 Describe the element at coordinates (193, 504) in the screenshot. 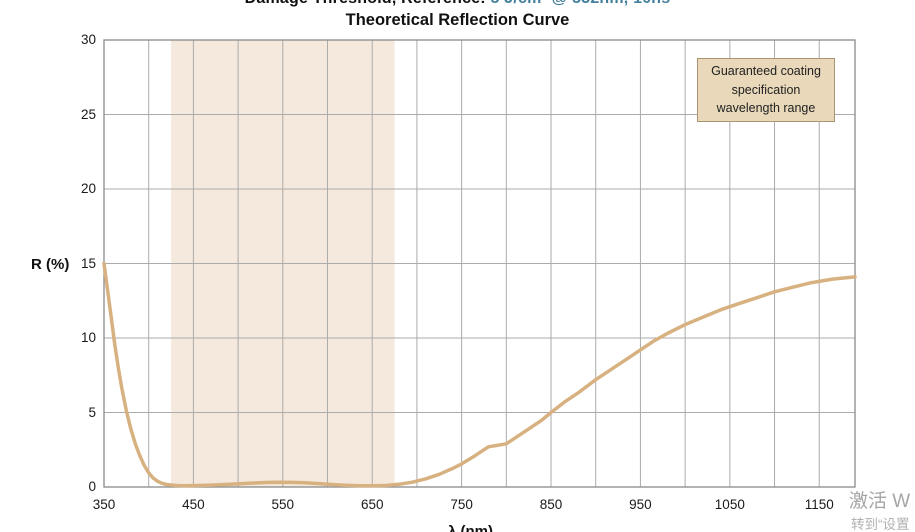

I see `x-tick-label: 450` at that location.